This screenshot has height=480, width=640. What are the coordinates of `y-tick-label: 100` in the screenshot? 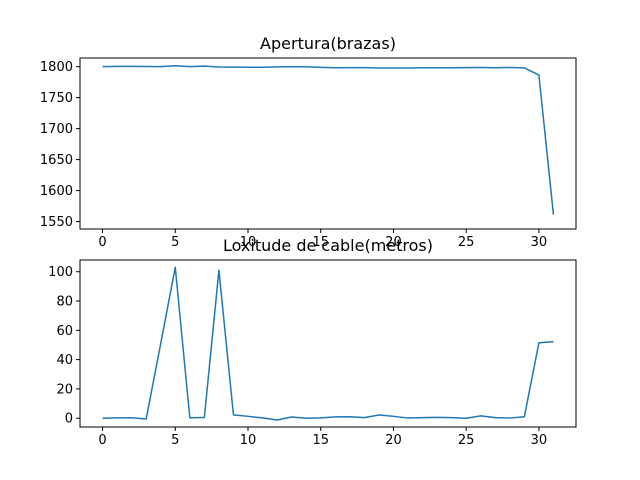 It's located at (60, 272).